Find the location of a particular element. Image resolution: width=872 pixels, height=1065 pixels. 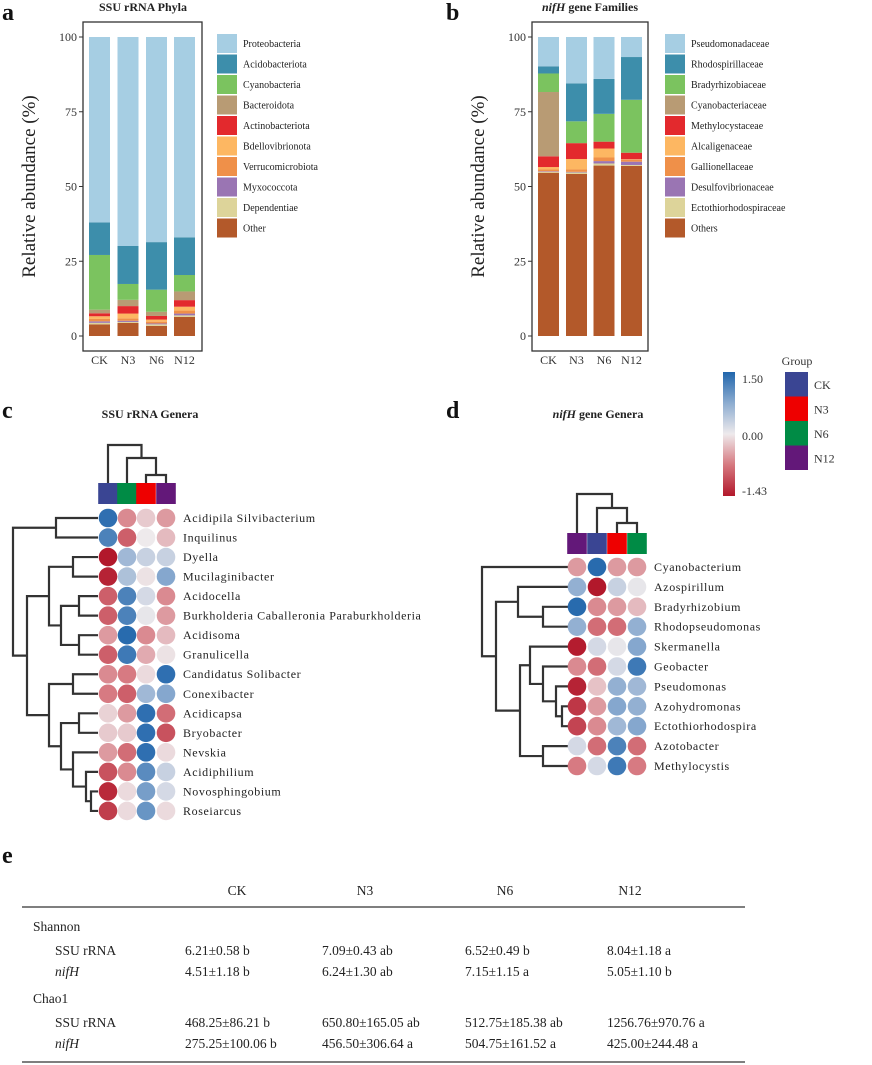

heat-cell-Roseiarcus-CK is located at coordinates (108, 811).